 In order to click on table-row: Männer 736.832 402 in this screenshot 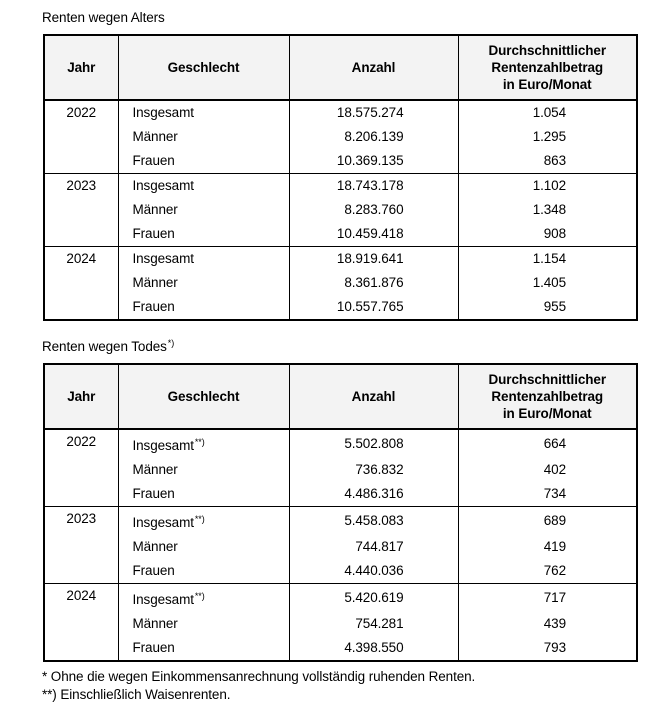, I will do `click(340, 470)`.